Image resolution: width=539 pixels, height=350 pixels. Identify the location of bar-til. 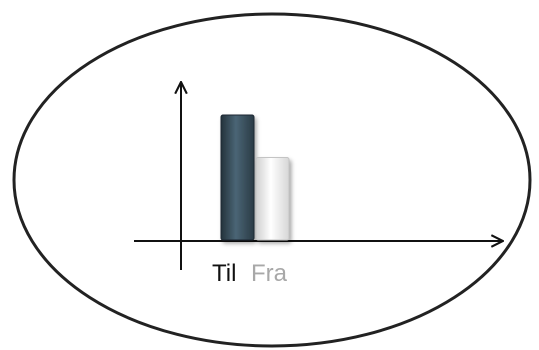
(237, 177).